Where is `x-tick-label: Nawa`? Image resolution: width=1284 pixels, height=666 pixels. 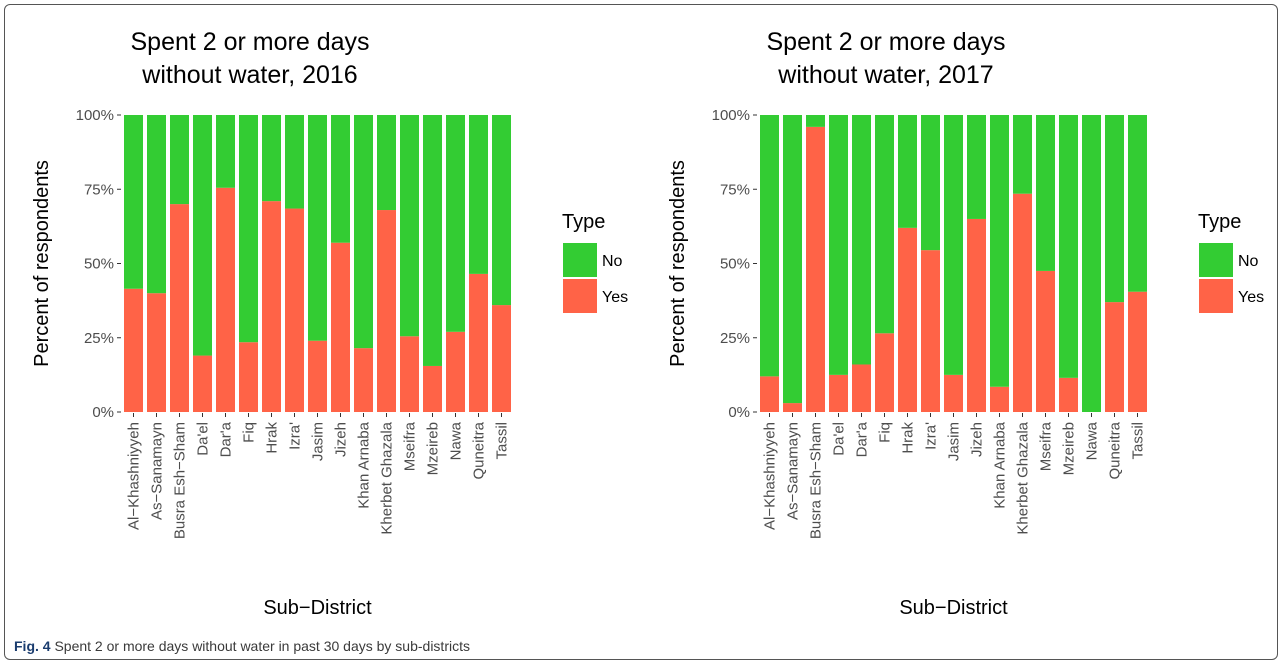
x-tick-label: Nawa is located at coordinates (456, 440).